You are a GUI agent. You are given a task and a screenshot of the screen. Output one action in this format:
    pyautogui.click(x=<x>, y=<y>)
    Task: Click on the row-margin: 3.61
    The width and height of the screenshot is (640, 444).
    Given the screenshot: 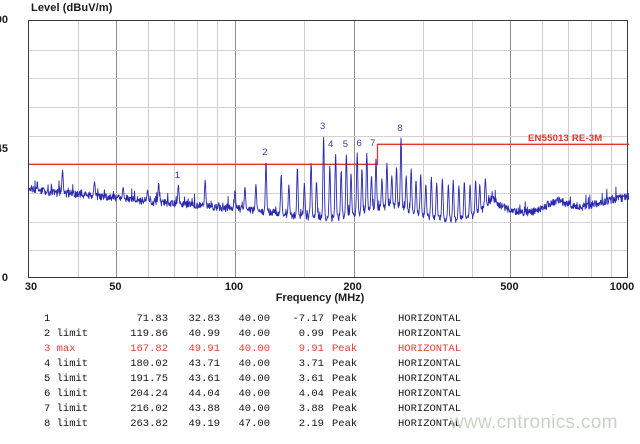 What is the action you would take?
    pyautogui.click(x=311, y=379)
    